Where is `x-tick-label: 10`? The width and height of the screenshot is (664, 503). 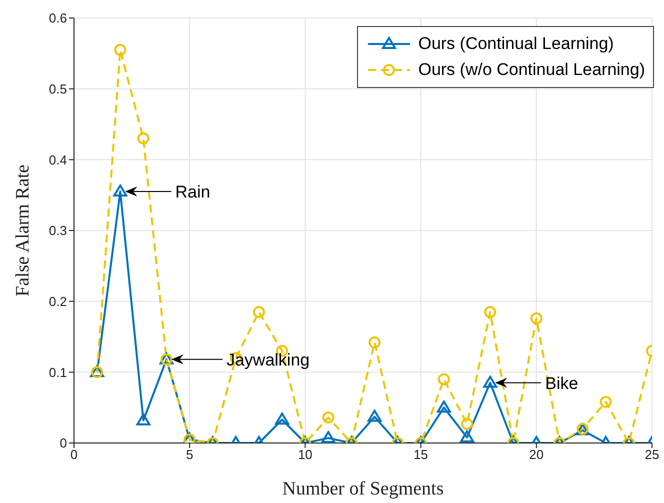 x-tick-label: 10 is located at coordinates (305, 454).